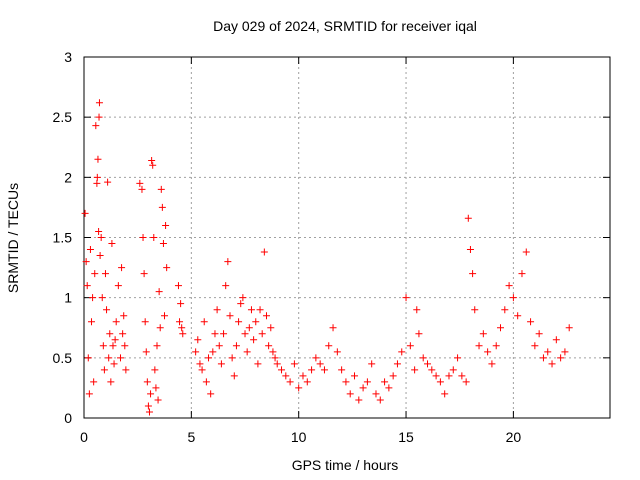  I want to click on y-tick-label: 2, so click(68, 177).